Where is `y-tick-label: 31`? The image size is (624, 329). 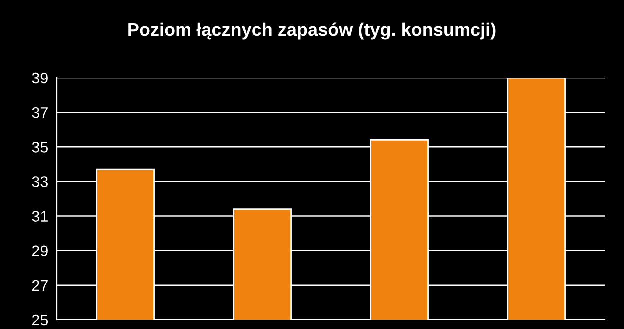
y-tick-label: 31 is located at coordinates (40, 216).